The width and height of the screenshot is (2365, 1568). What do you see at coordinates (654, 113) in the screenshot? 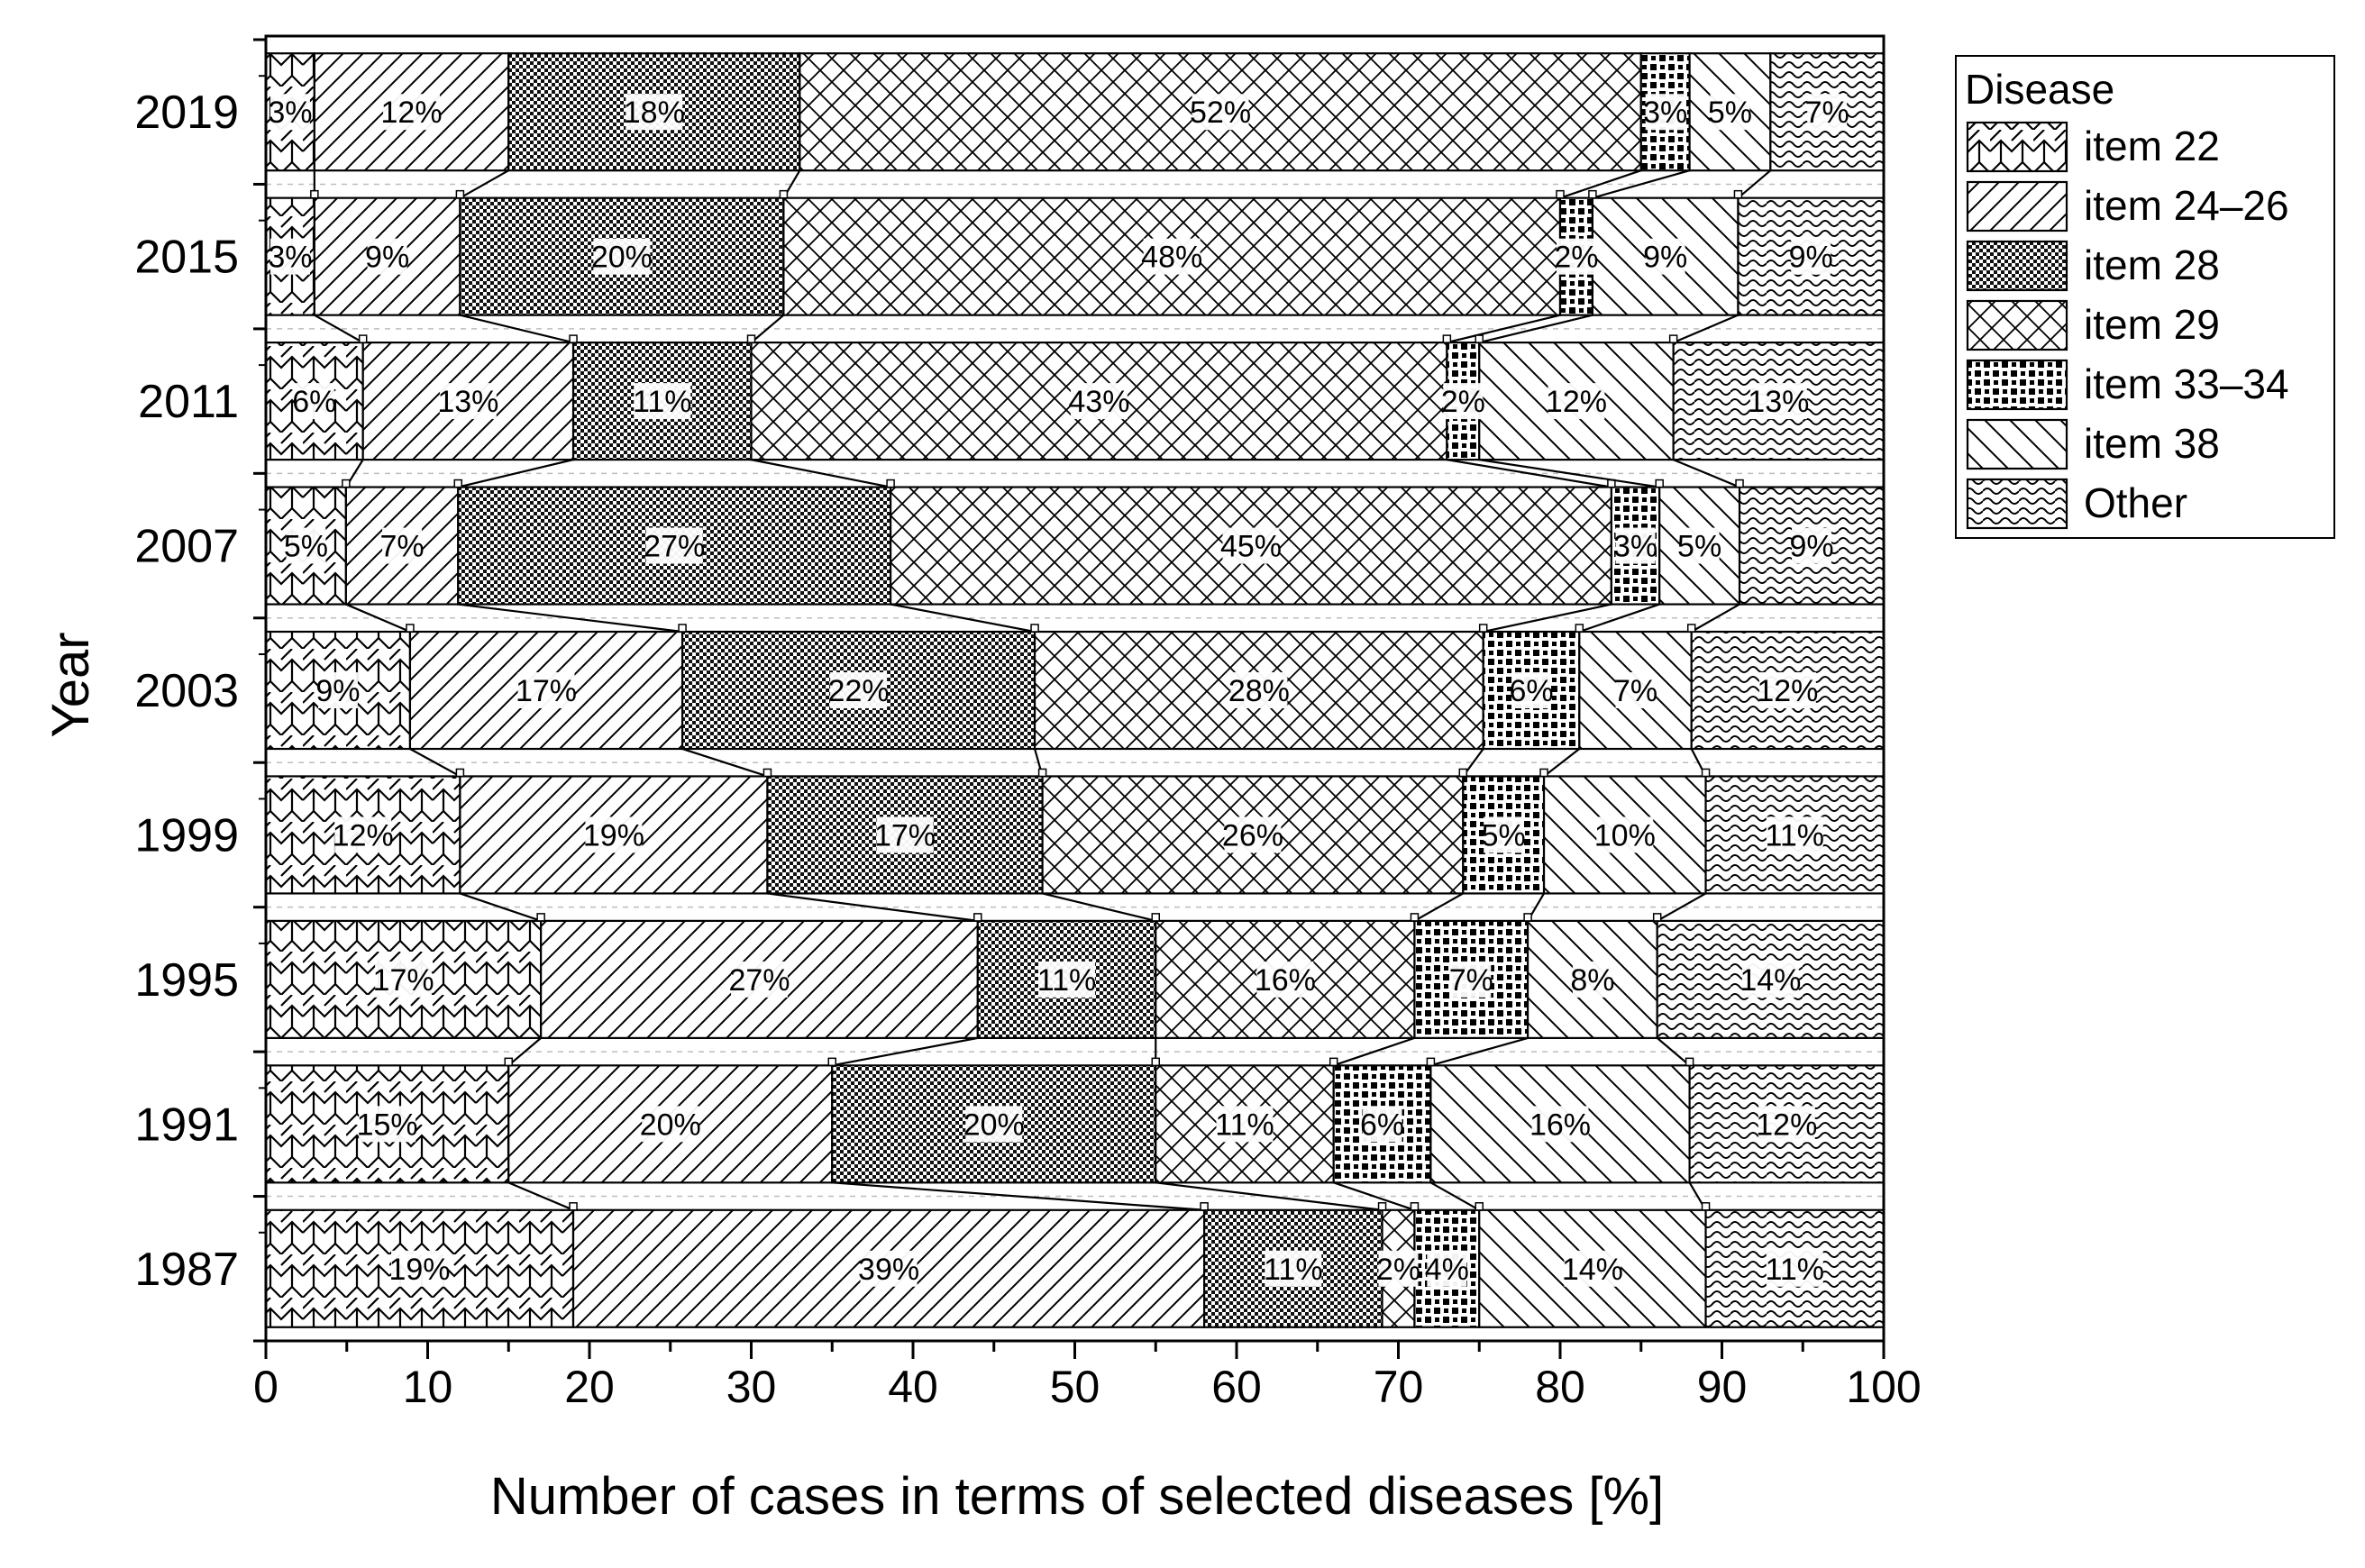
I see `segment-label: 18%` at bounding box center [654, 113].